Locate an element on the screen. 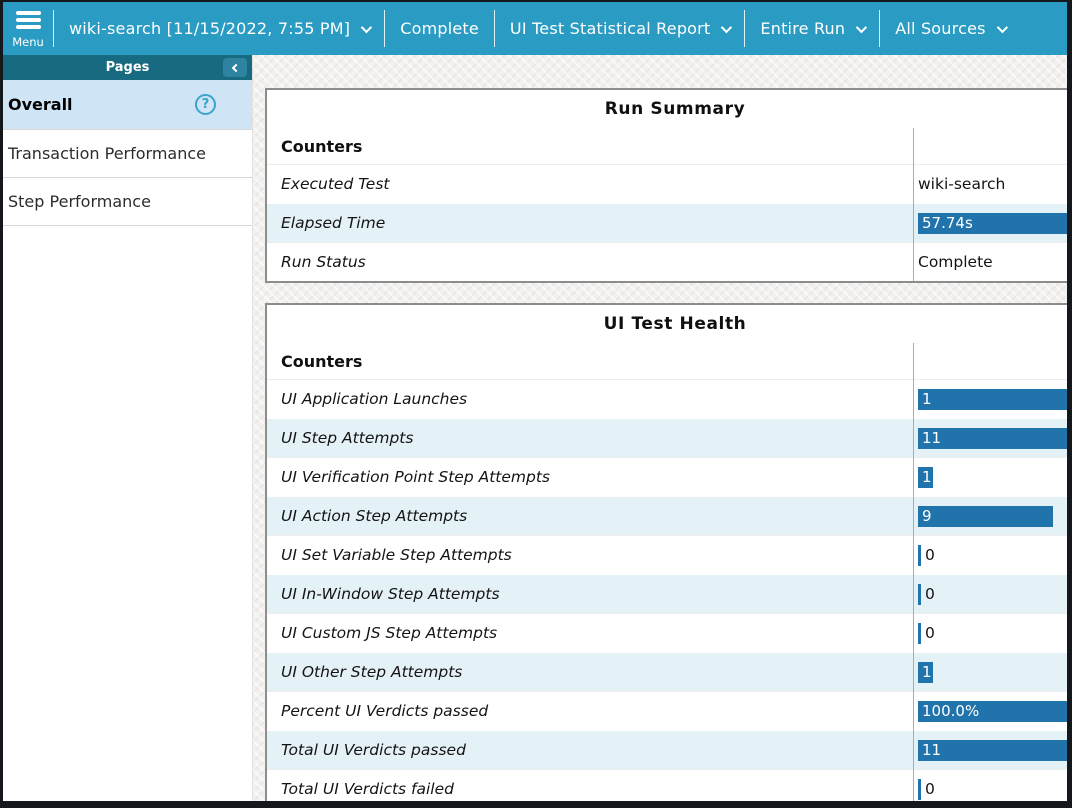 Image resolution: width=1072 pixels, height=808 pixels. counter-value-cell: 57.74s is located at coordinates (990, 223).